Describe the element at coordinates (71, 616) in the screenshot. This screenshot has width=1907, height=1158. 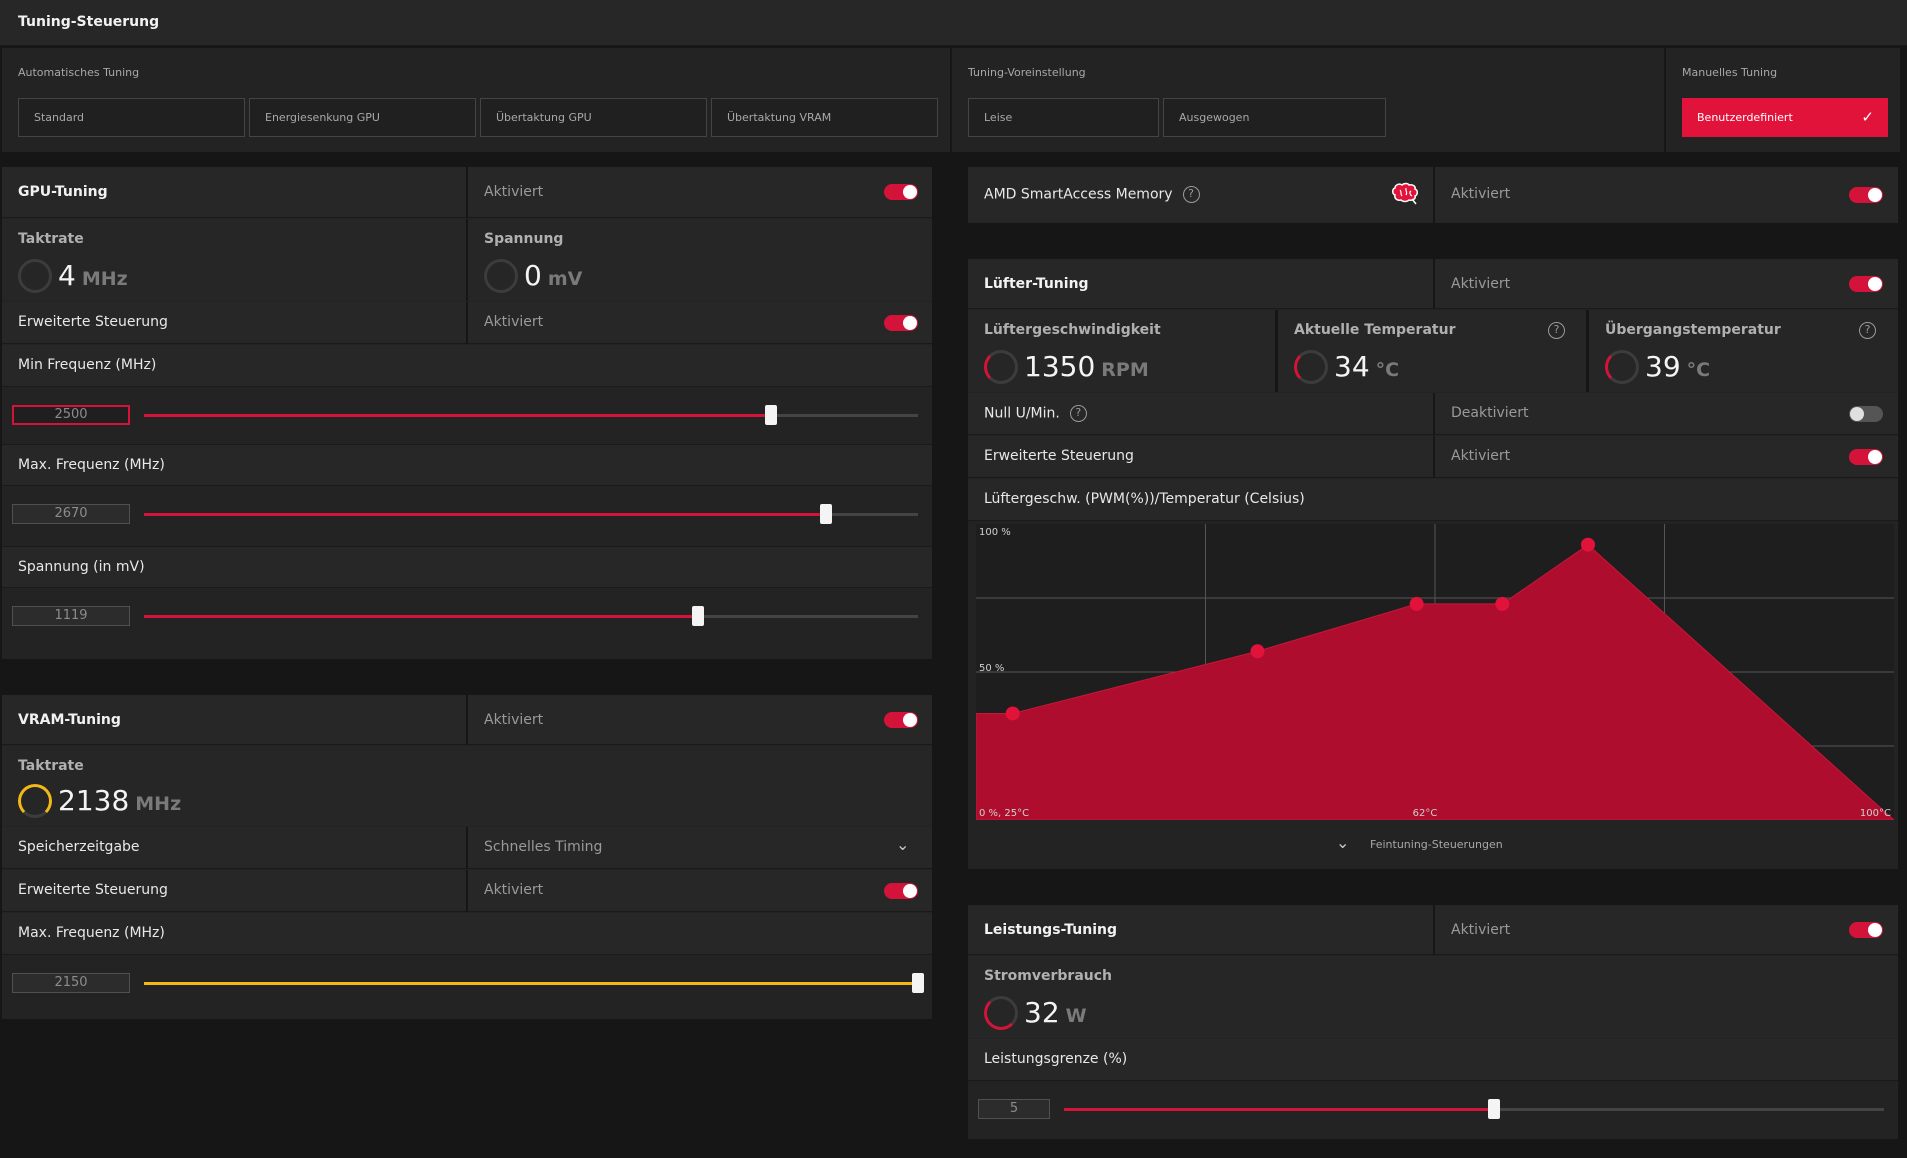
I see `gpu-voltage-input: 1119` at that location.